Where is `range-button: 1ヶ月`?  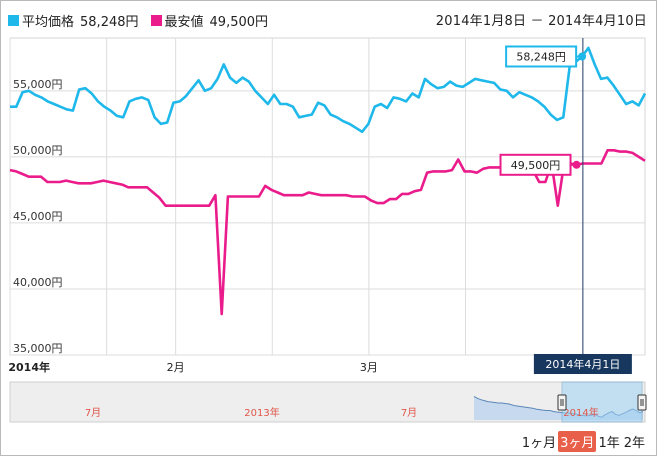 range-button: 1ヶ月 is located at coordinates (539, 443).